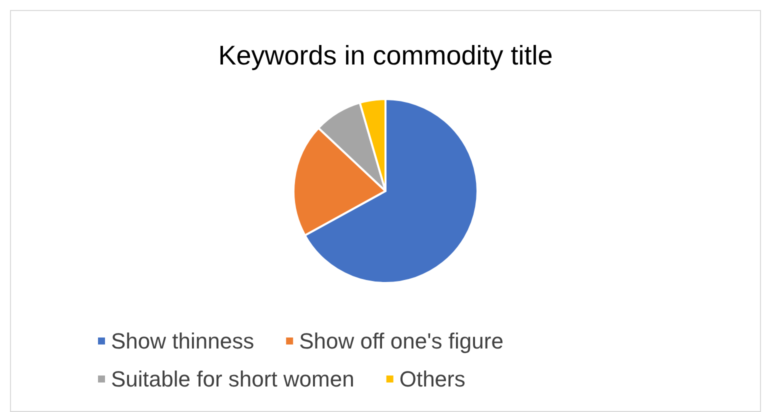 Image resolution: width=771 pixels, height=412 pixels. What do you see at coordinates (401, 341) in the screenshot?
I see `legend-label: Show off one's figure` at bounding box center [401, 341].